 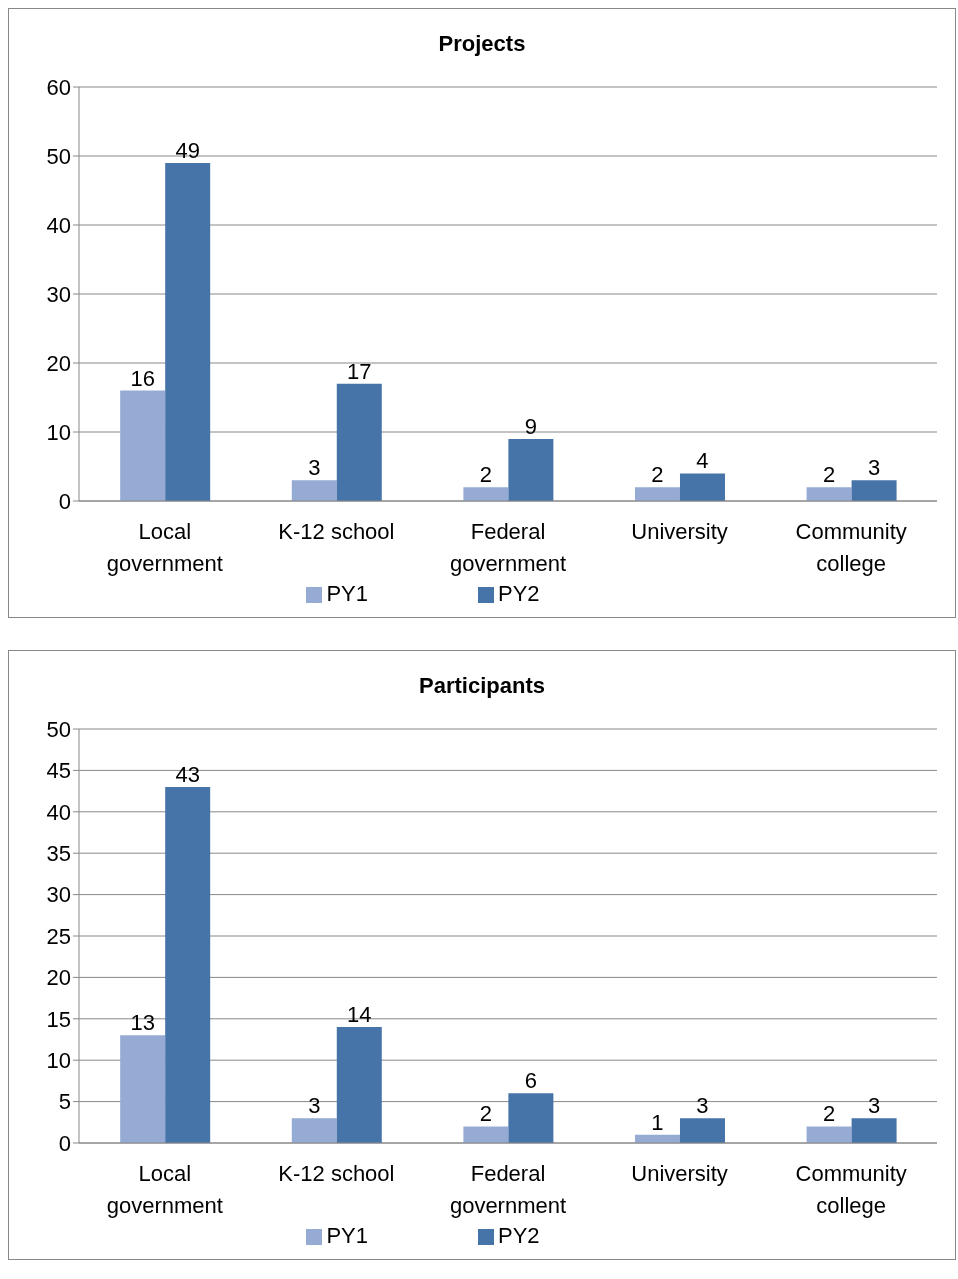 What do you see at coordinates (187, 150) in the screenshot?
I see `data-label: 49` at bounding box center [187, 150].